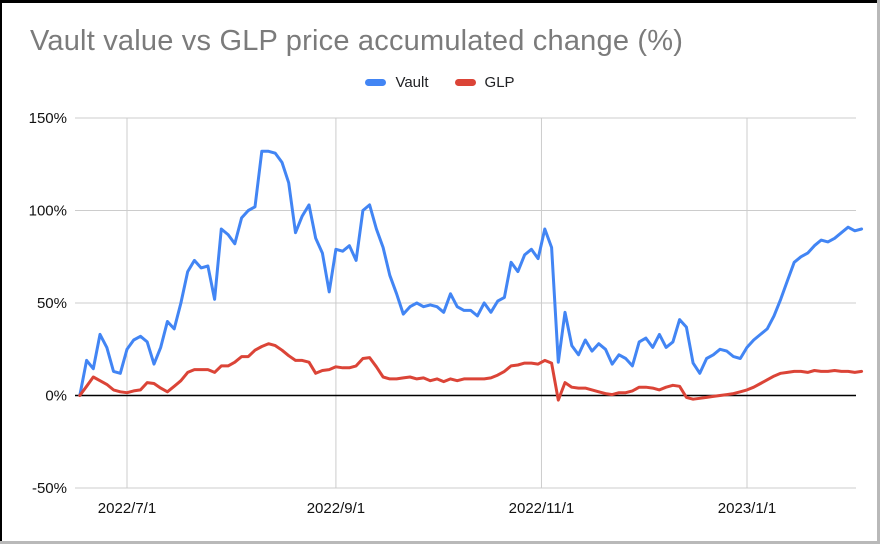 This screenshot has width=880, height=544. What do you see at coordinates (48, 118) in the screenshot?
I see `y-tick-label: 150%` at bounding box center [48, 118].